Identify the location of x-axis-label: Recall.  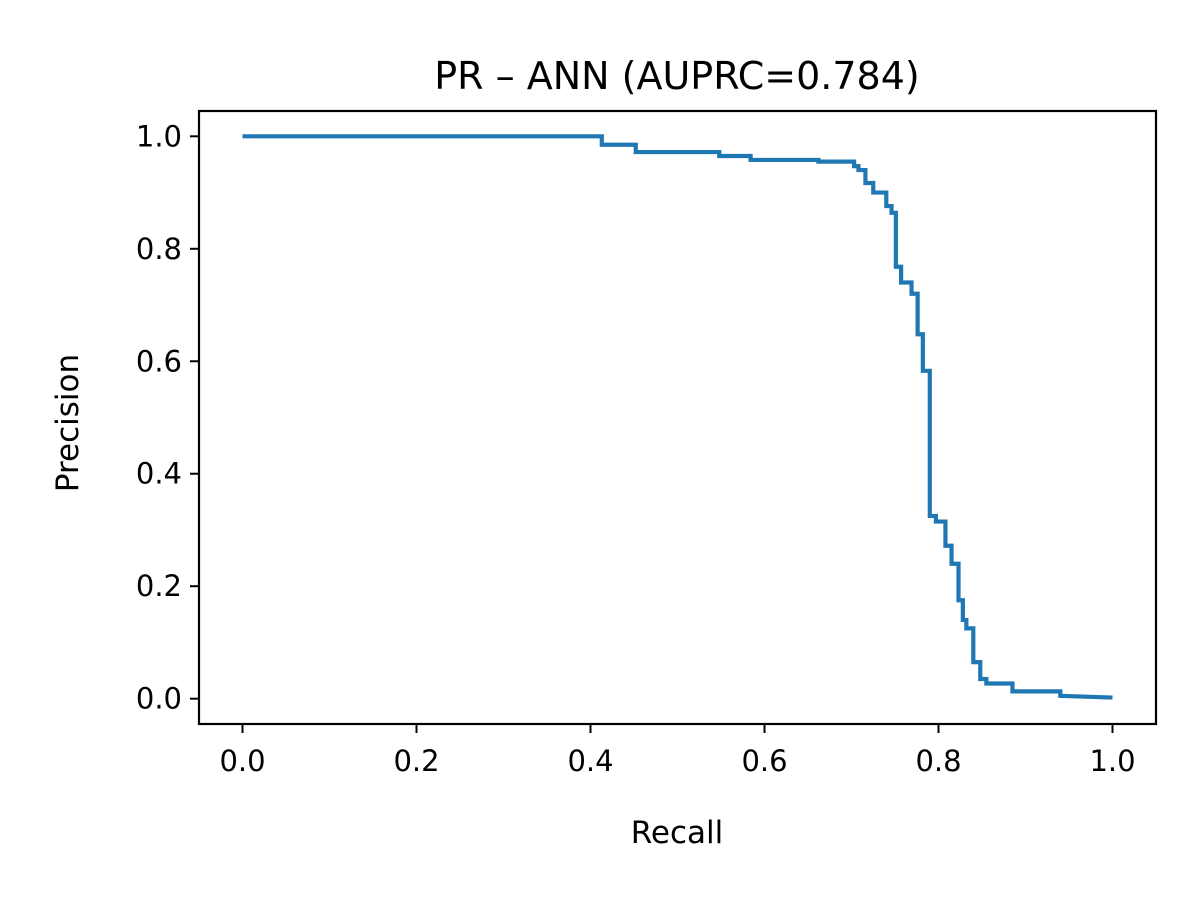
(677, 833).